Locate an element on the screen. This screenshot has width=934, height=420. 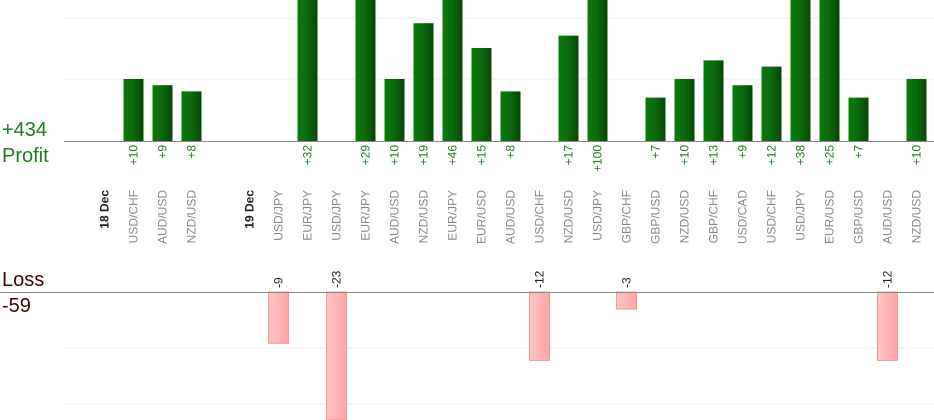
date-label: 19 Dec is located at coordinates (250, 209).